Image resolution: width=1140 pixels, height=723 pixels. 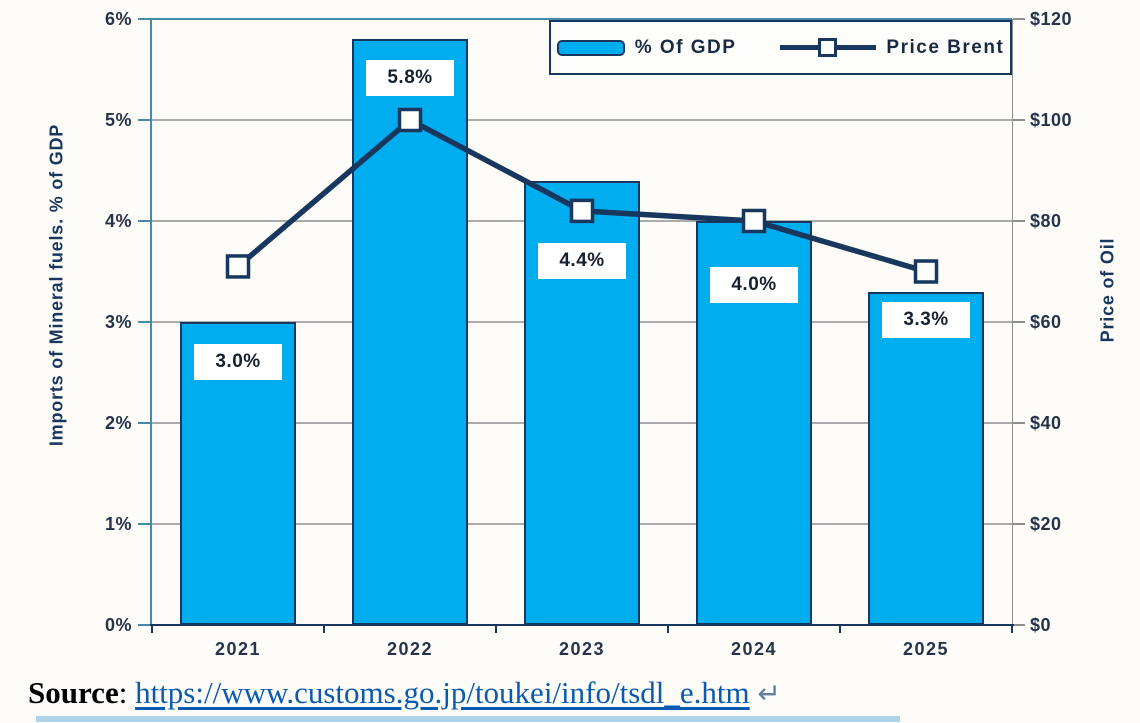 I want to click on legend: % Of GDP Price Brent, so click(x=780, y=47).